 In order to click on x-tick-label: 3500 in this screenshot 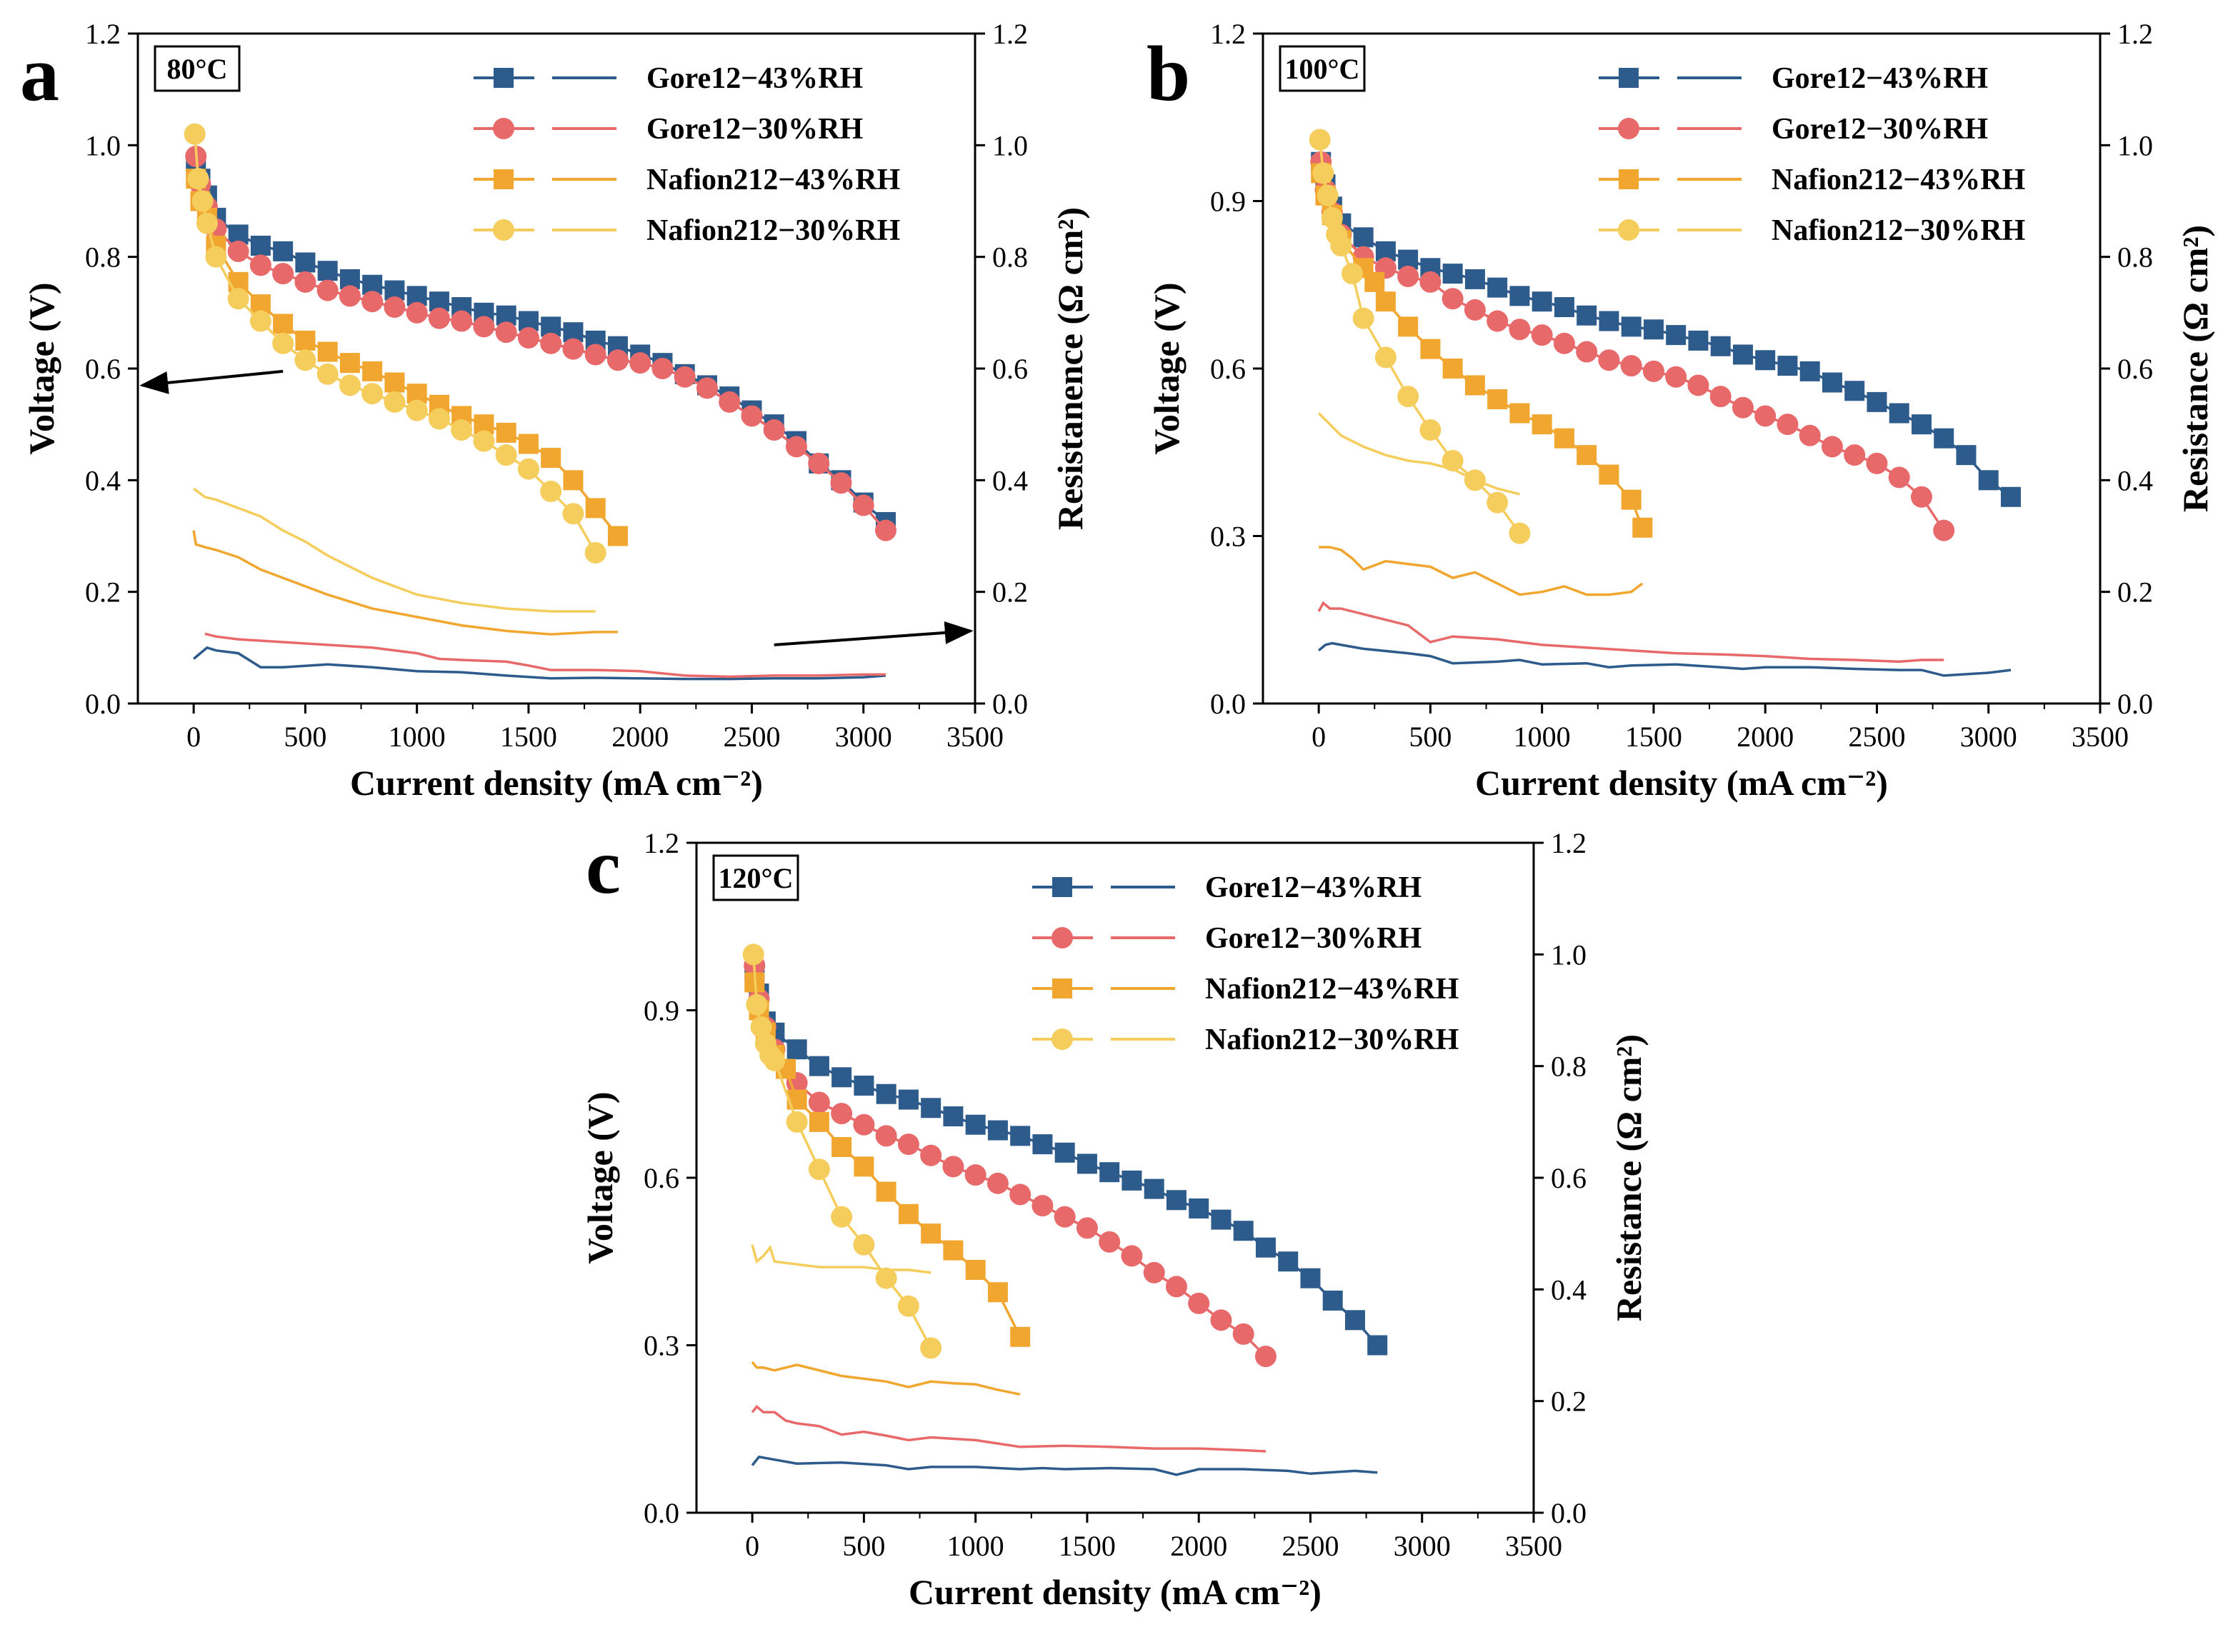, I will do `click(975, 737)`.